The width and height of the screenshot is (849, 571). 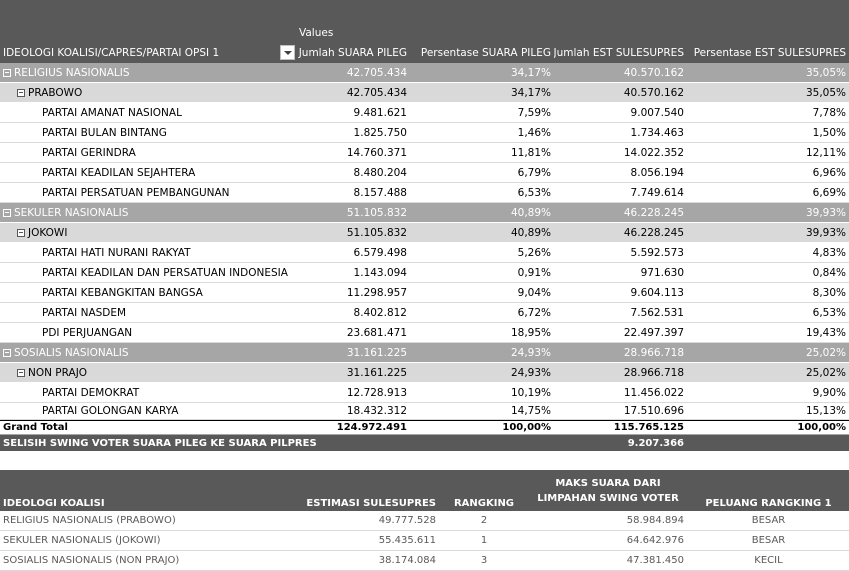 What do you see at coordinates (768, 503) in the screenshot?
I see `summary-col-peluang: PELUANG RANGKING 1` at bounding box center [768, 503].